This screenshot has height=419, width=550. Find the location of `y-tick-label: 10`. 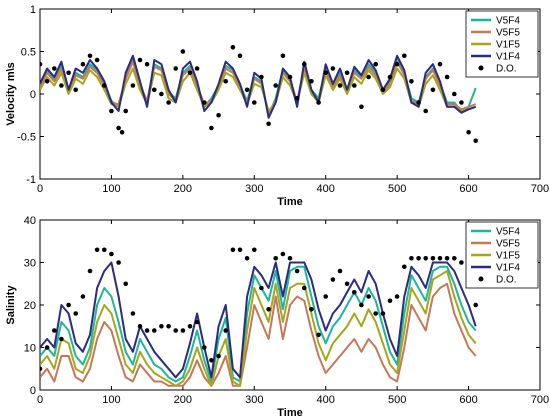

y-tick-label: 10 is located at coordinates (30, 349).